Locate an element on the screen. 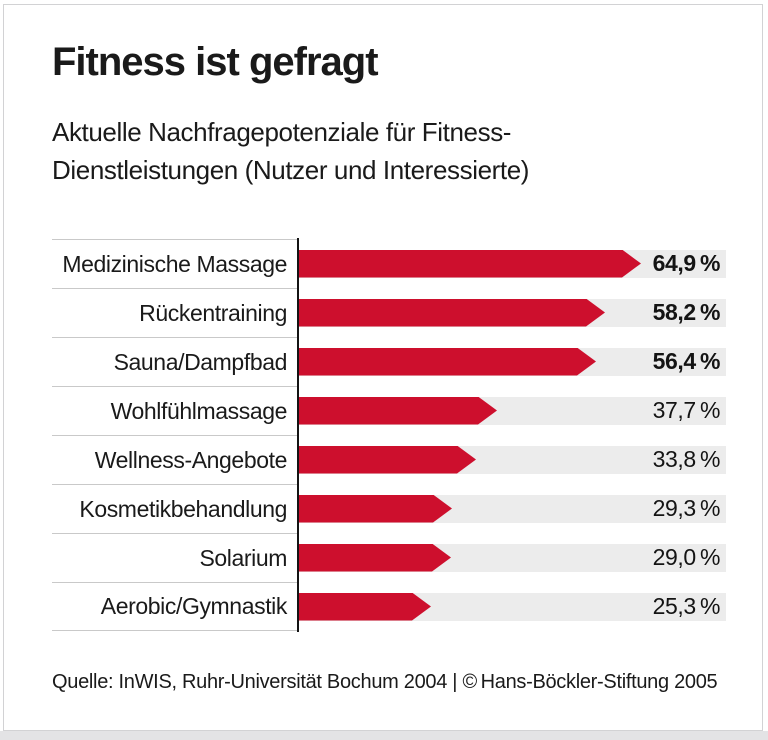 This screenshot has width=768, height=740. category-label: Solarium is located at coordinates (174, 557).